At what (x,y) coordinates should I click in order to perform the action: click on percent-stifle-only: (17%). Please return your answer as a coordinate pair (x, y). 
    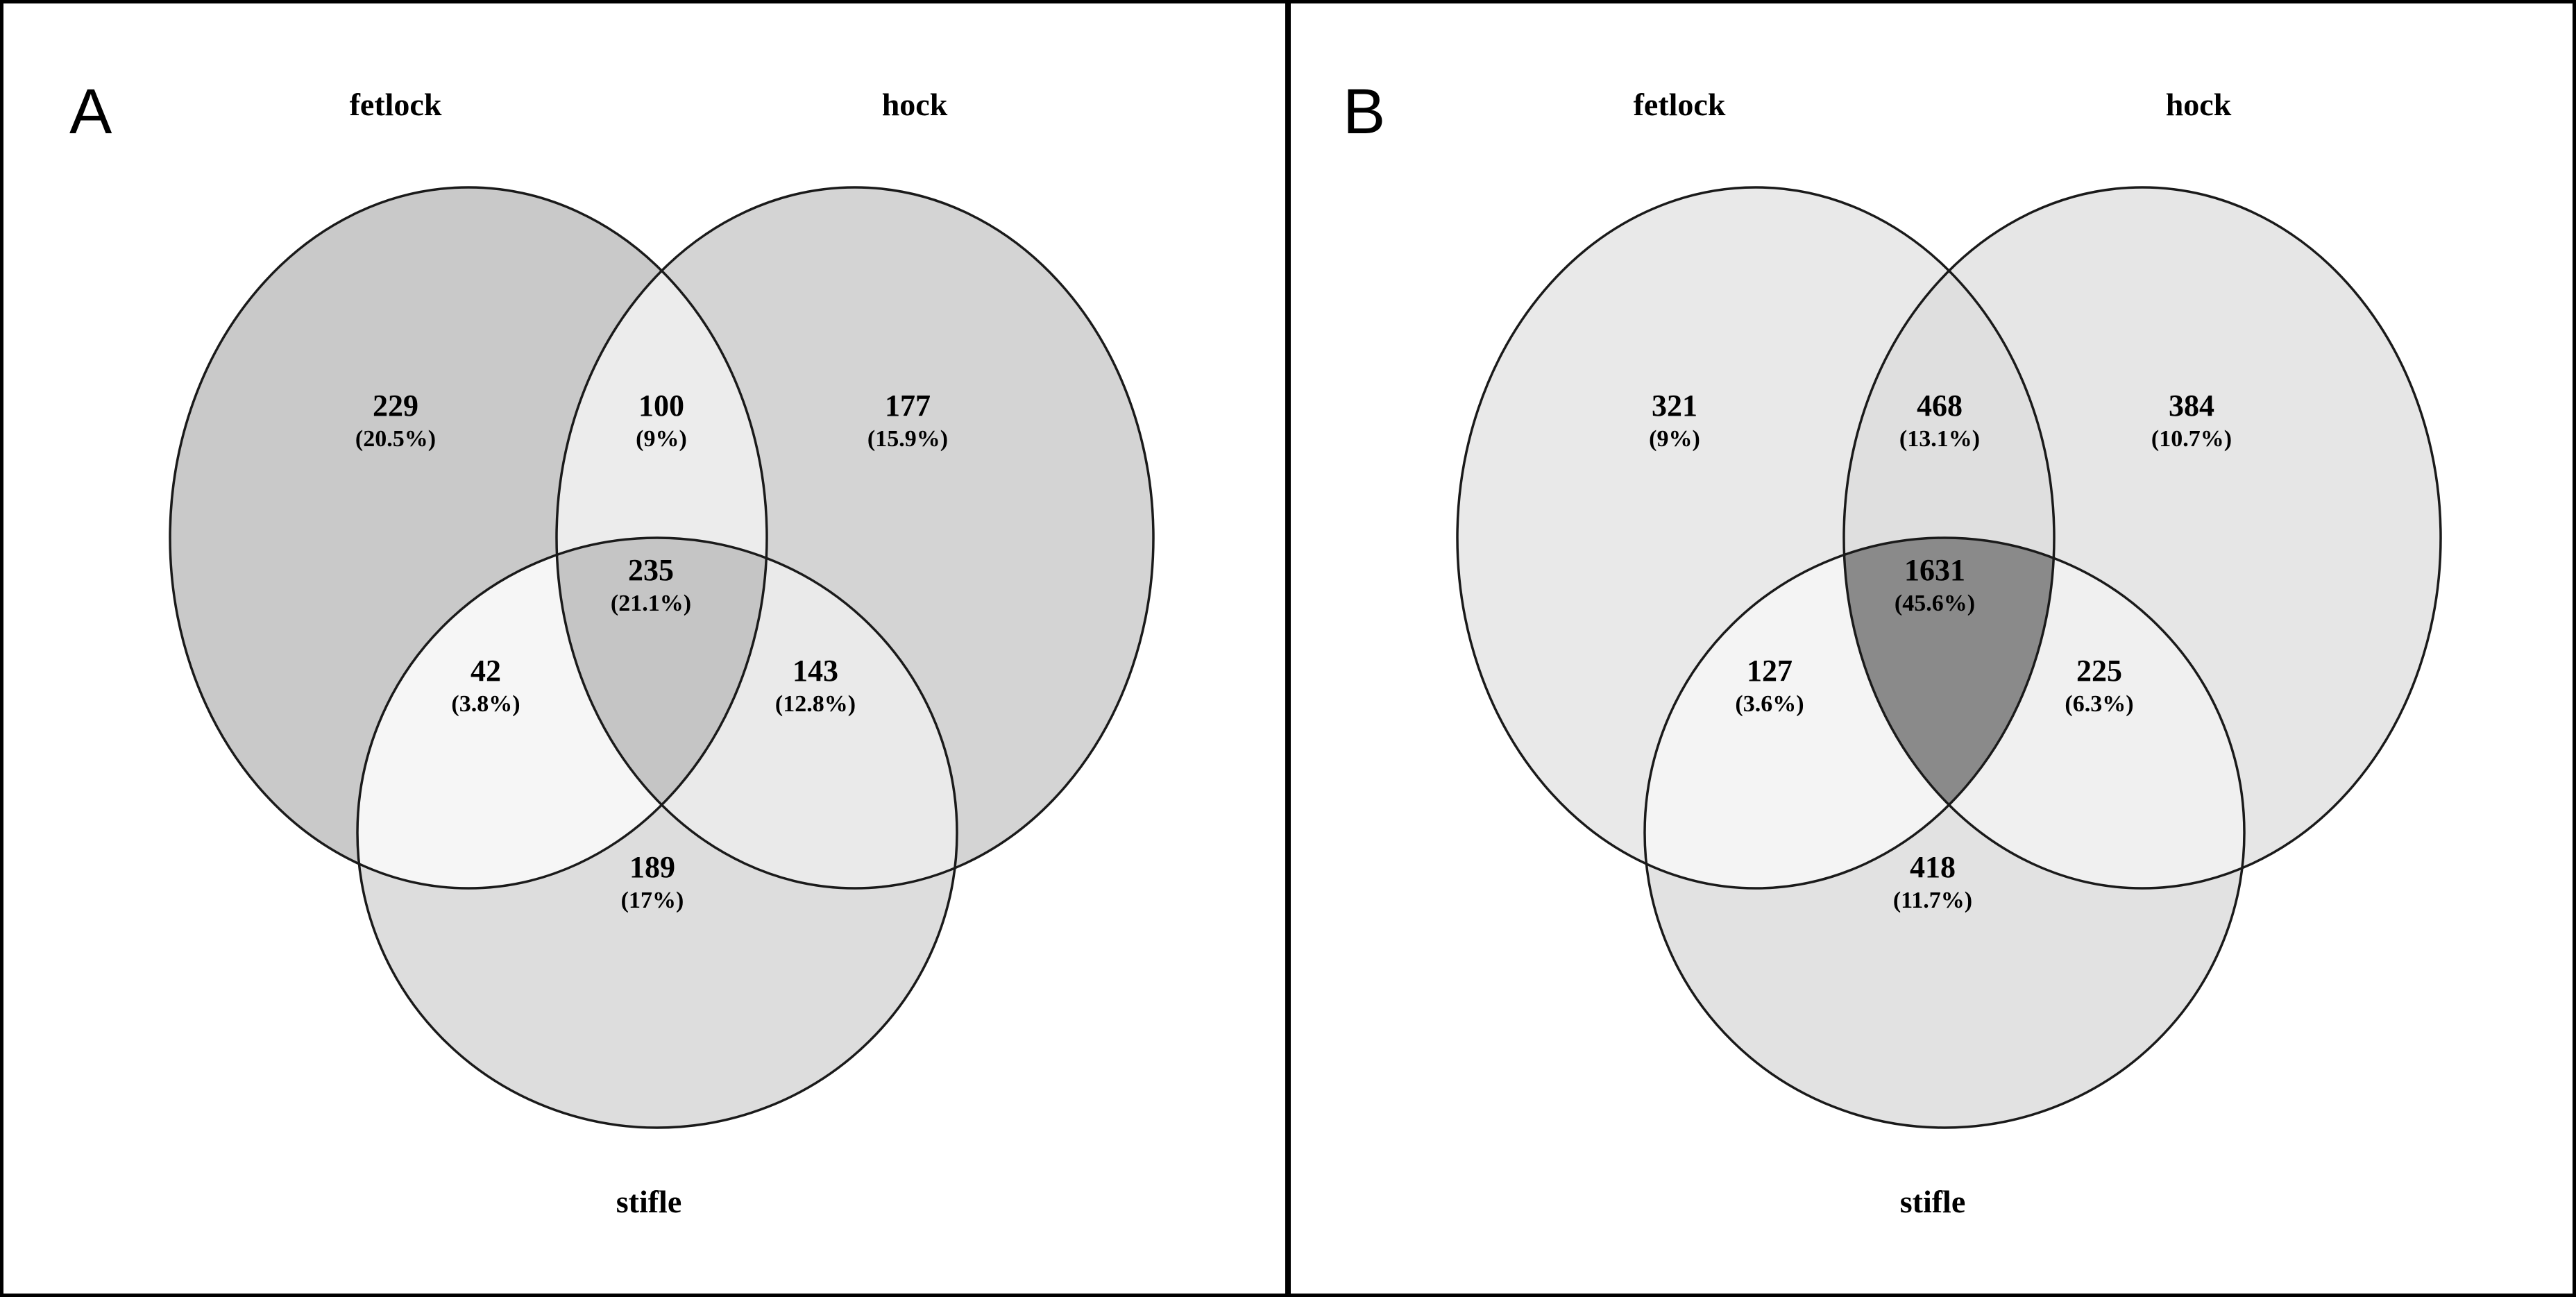
    Looking at the image, I should click on (653, 900).